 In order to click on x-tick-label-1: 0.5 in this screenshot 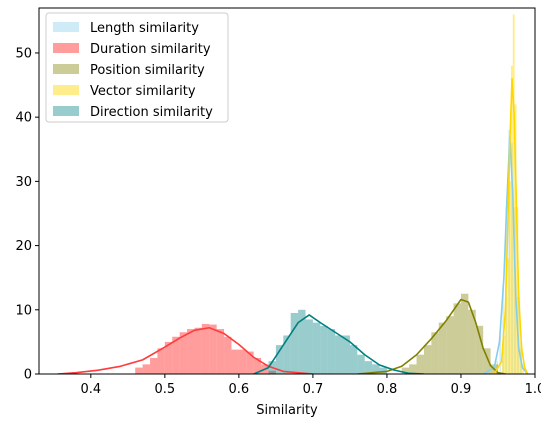, I will do `click(165, 389)`.